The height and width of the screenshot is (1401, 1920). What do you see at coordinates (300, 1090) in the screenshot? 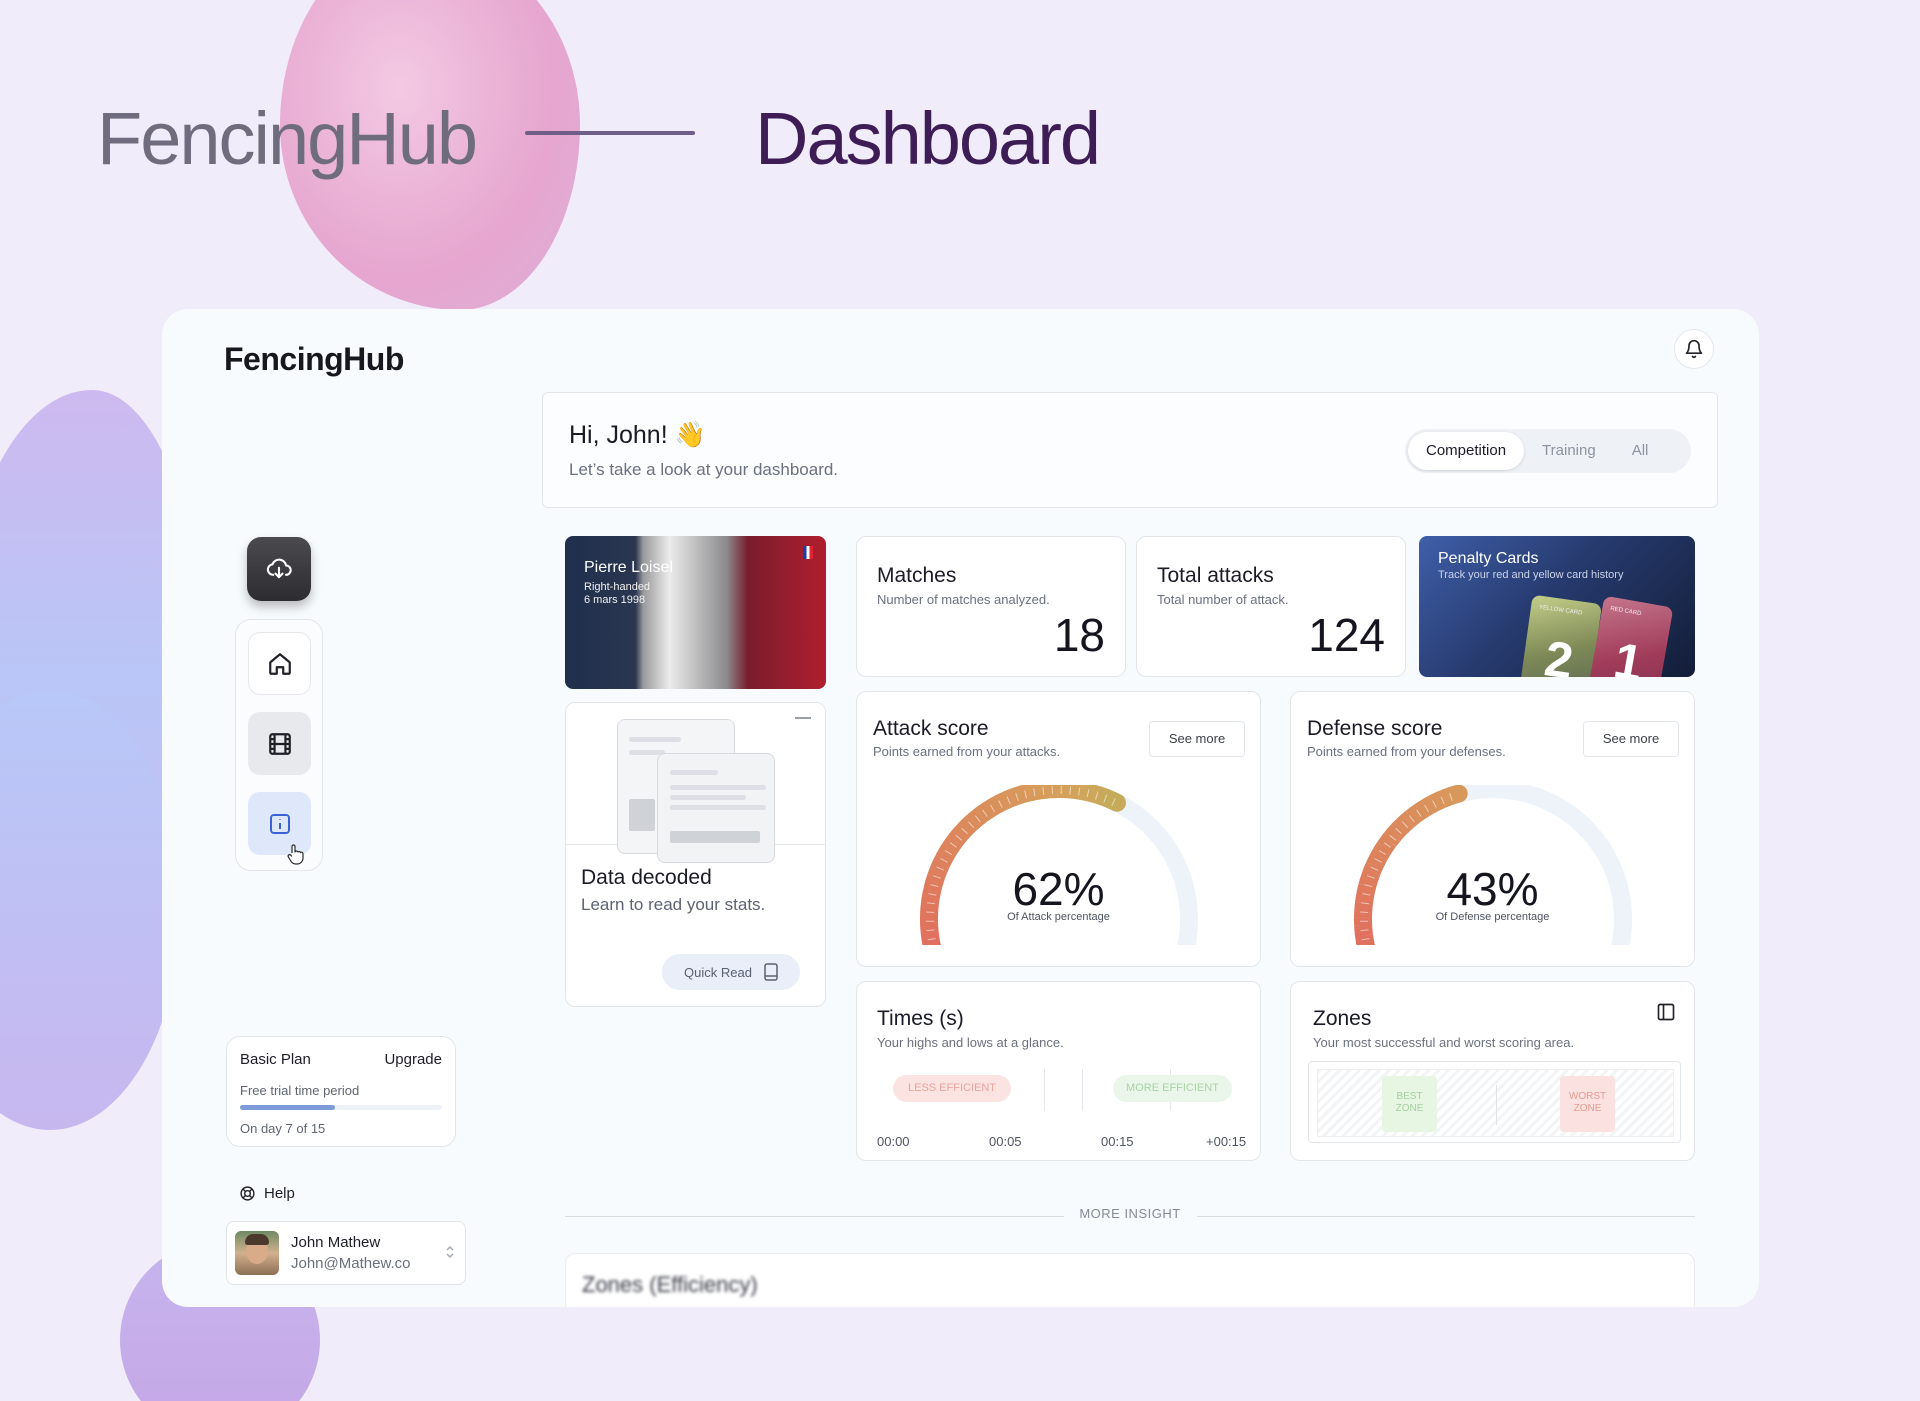
I see `plan-subtitle: Free trial time period` at bounding box center [300, 1090].